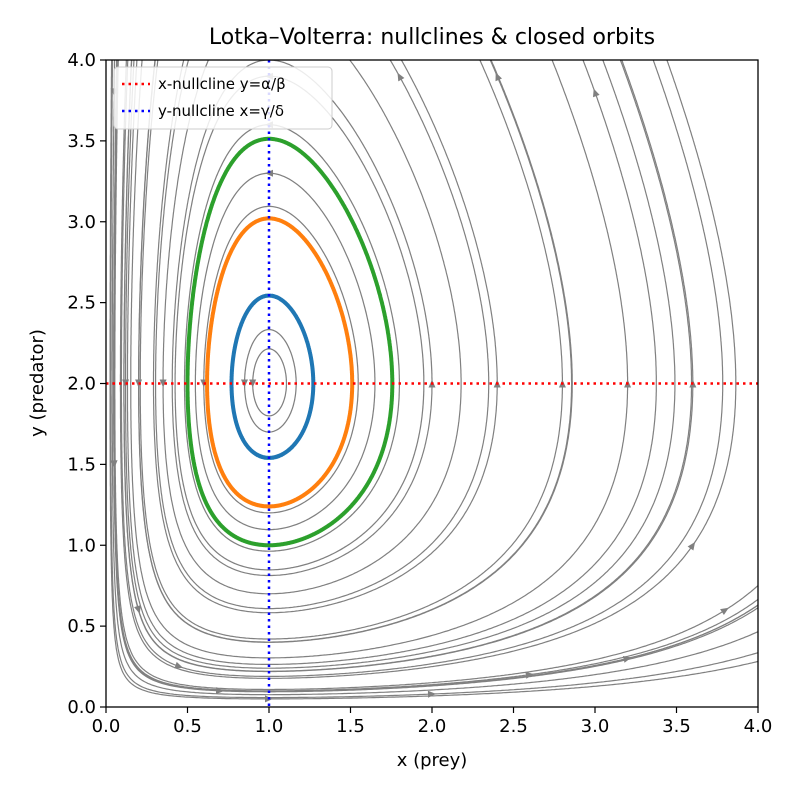  I want to click on y-tick-label: 3.0, so click(81, 222).